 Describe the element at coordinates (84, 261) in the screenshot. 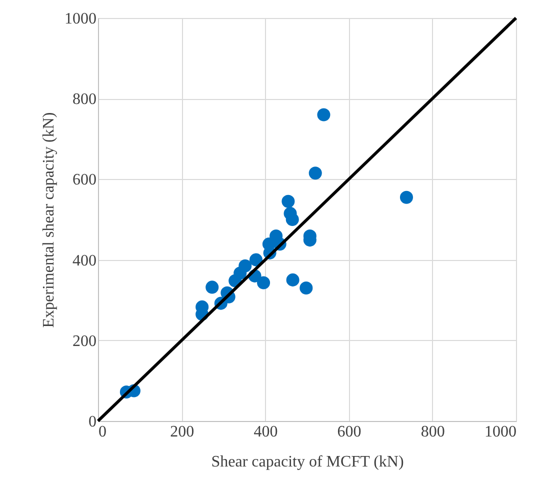

I see `y-tick-label: 400` at that location.